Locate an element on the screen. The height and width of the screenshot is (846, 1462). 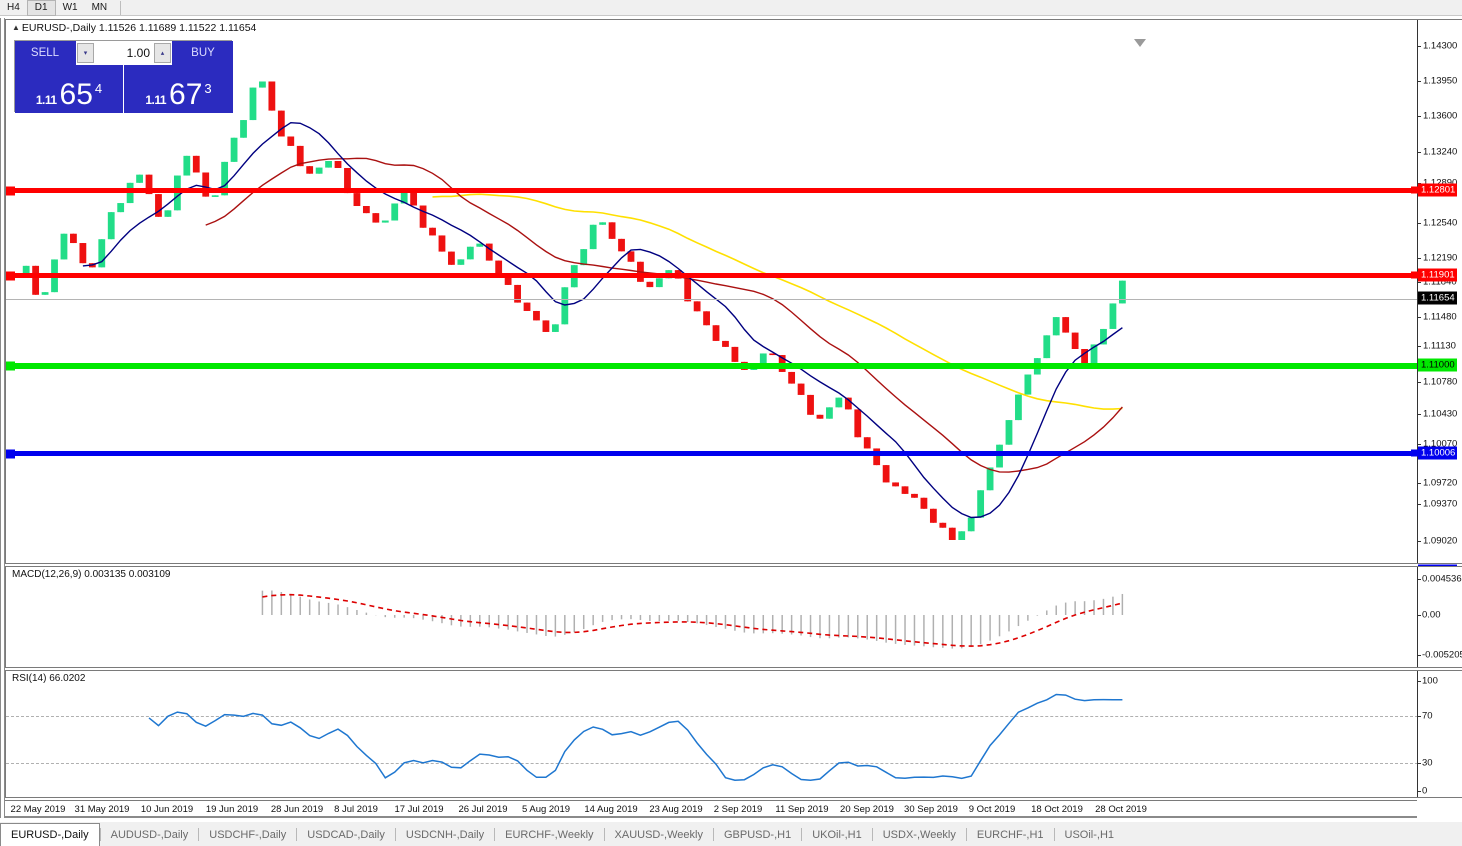
chart-tab-audusd: AUDUSD-,Daily is located at coordinates (149, 835).